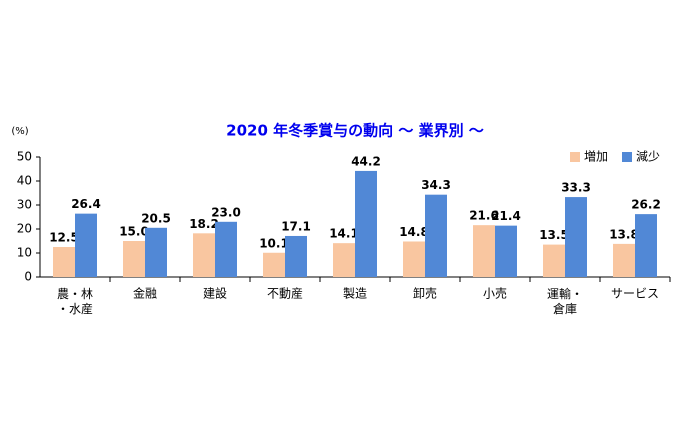 The height and width of the screenshot is (439, 700). I want to click on x-tick-label: 製造, so click(355, 294).